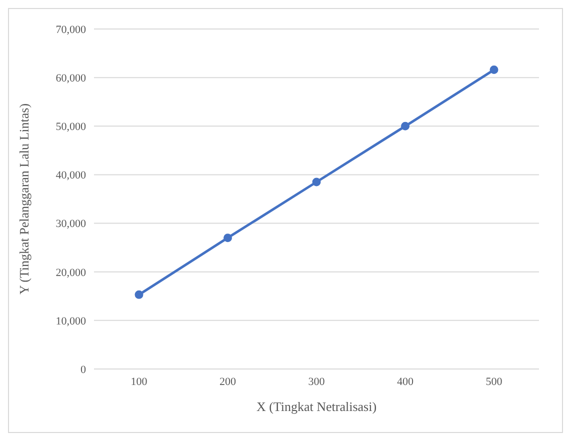 This screenshot has width=569, height=439. What do you see at coordinates (494, 382) in the screenshot?
I see `x-tick-label: 500` at bounding box center [494, 382].